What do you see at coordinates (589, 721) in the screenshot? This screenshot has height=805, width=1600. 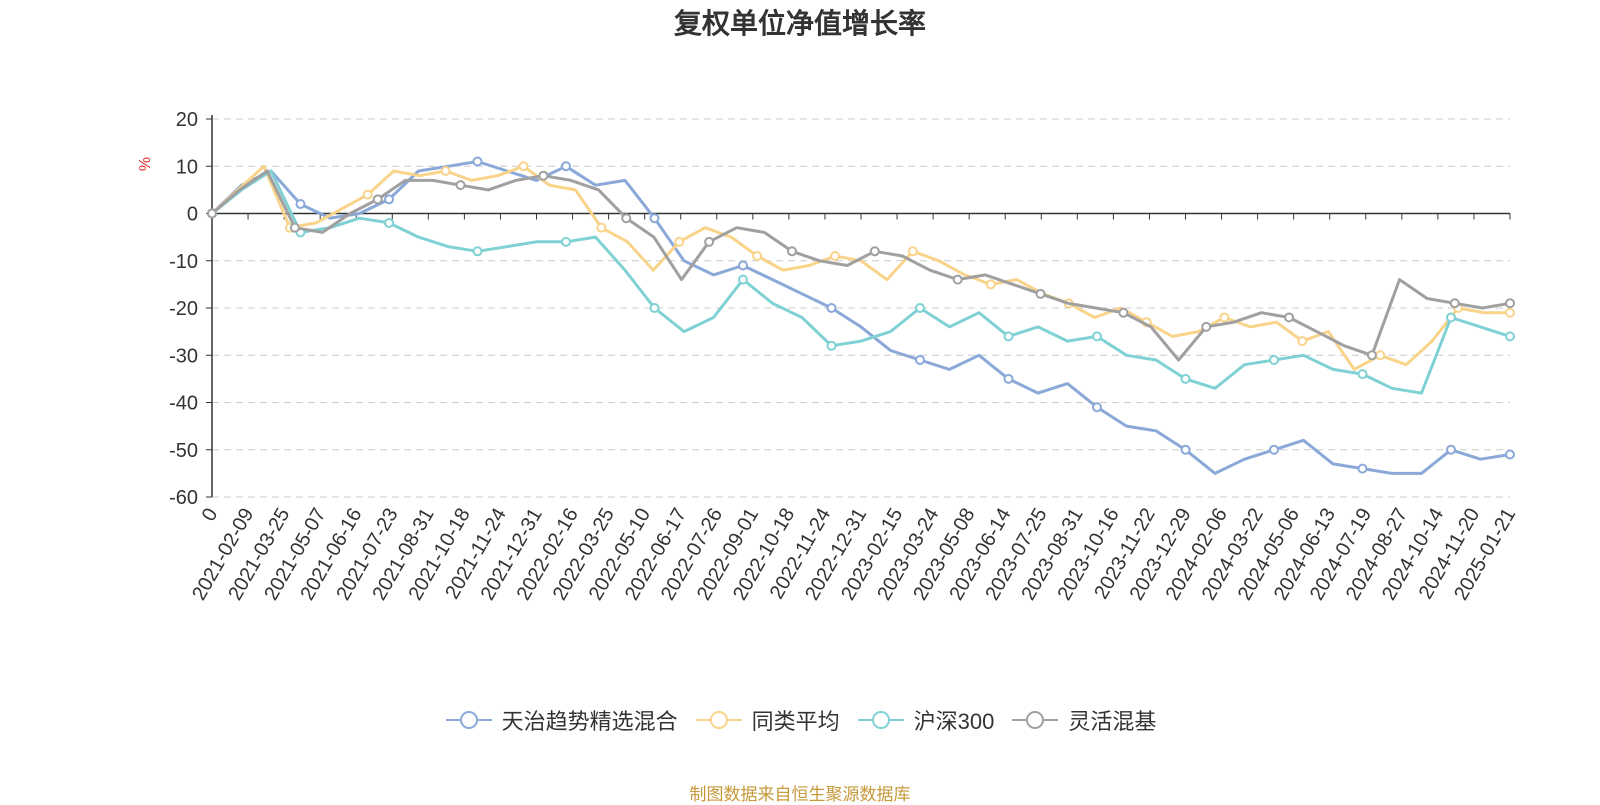 I see `legend-label: 天治趋势精选混合` at bounding box center [589, 721].